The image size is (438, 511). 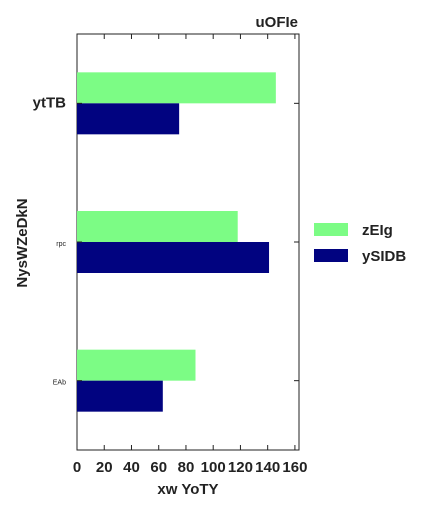 I want to click on y-tick-label: ytTB, so click(x=50, y=102).